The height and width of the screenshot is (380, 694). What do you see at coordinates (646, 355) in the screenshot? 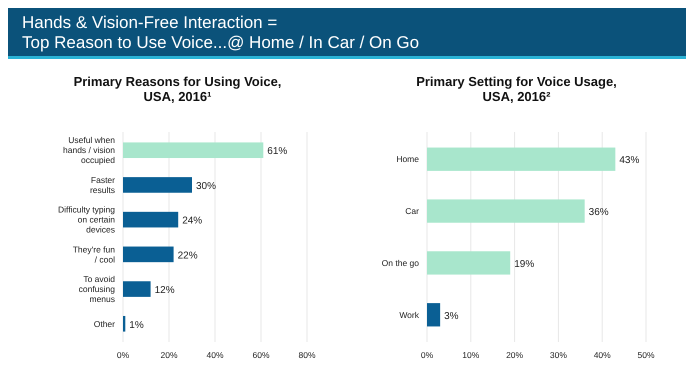
I see `x-tick-label: 50%` at bounding box center [646, 355].